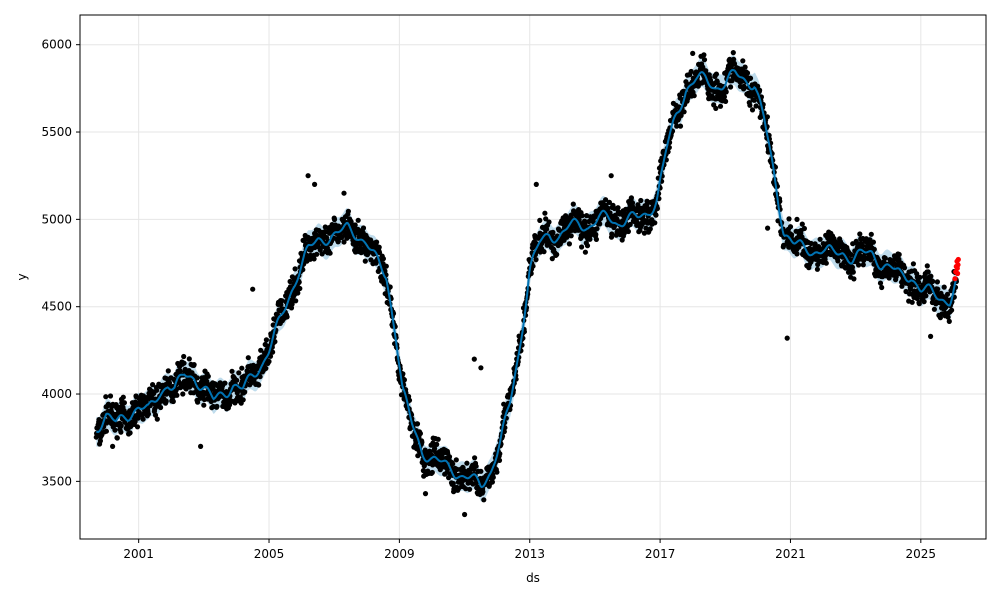 The image size is (1000, 600). Describe the element at coordinates (138, 554) in the screenshot. I see `x-tick-label: 2001` at that location.